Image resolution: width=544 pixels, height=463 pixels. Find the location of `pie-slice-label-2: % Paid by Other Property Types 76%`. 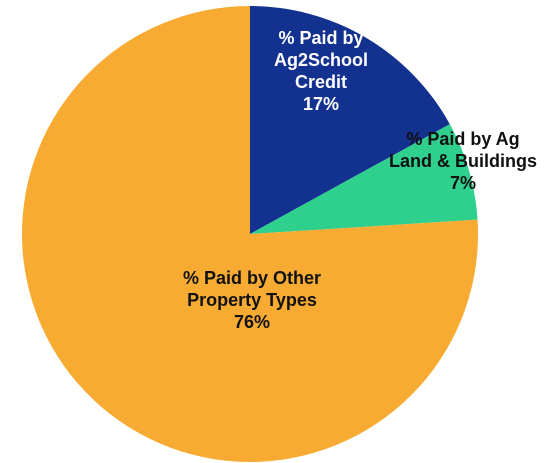

pie-slice-label-2: % Paid by Other Property Types 76% is located at coordinates (252, 300).